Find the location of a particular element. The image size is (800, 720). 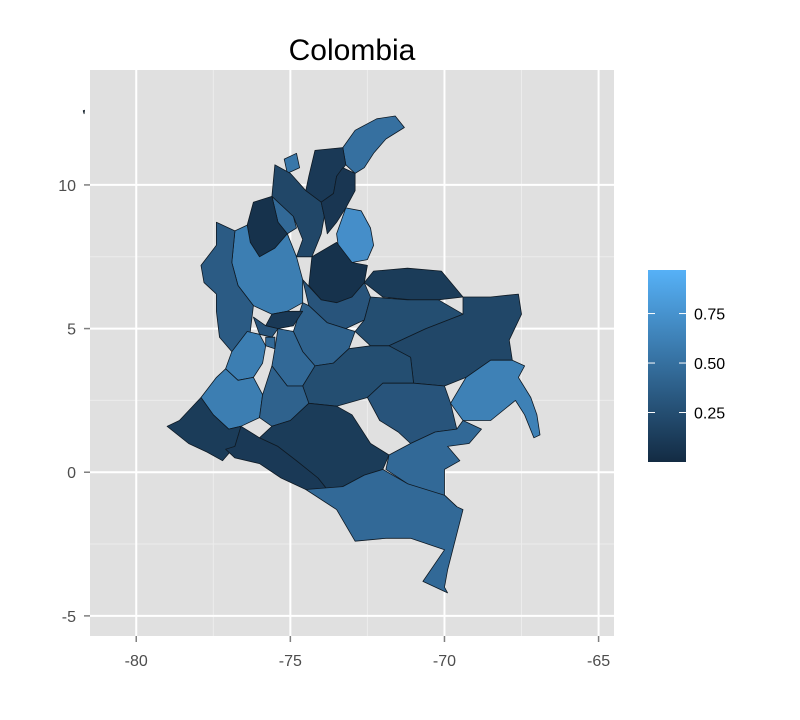

region-guainia is located at coordinates (495, 399).